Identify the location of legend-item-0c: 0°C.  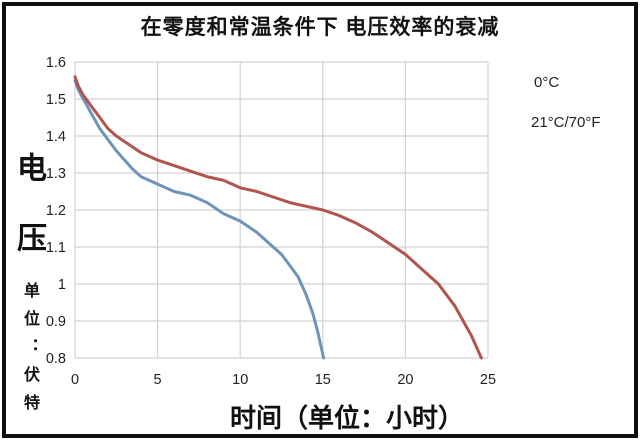
(530, 82).